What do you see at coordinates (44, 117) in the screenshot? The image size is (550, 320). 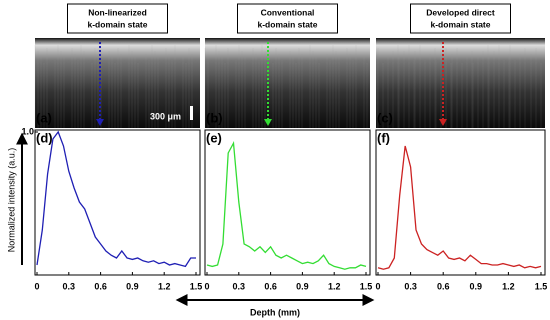 I see `panel-label: (a)` at bounding box center [44, 117].